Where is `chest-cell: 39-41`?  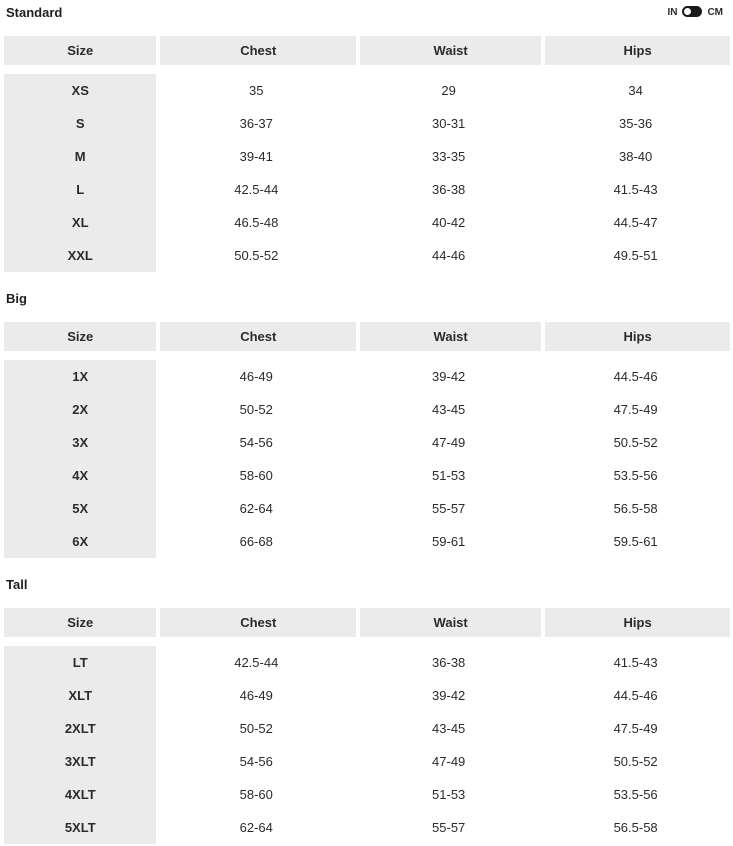 chest-cell: 39-41 is located at coordinates (256, 156).